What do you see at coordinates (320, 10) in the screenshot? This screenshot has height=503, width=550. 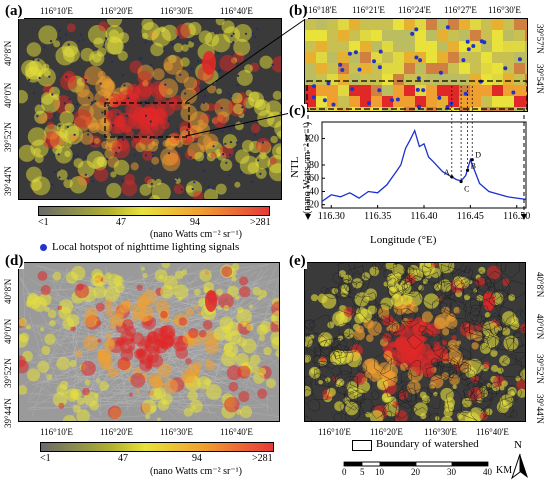 I see `top-tick-b-0: 116°18'E` at bounding box center [320, 10].